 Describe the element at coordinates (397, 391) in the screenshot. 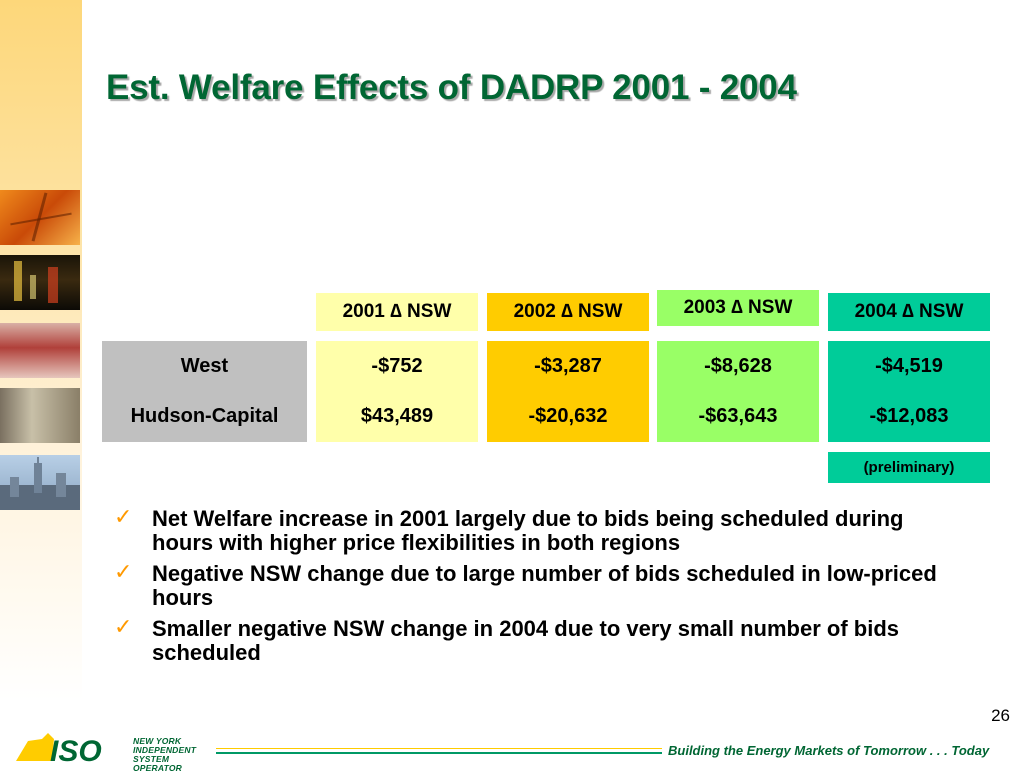

I see `column-2001: -$752 $43,489` at that location.